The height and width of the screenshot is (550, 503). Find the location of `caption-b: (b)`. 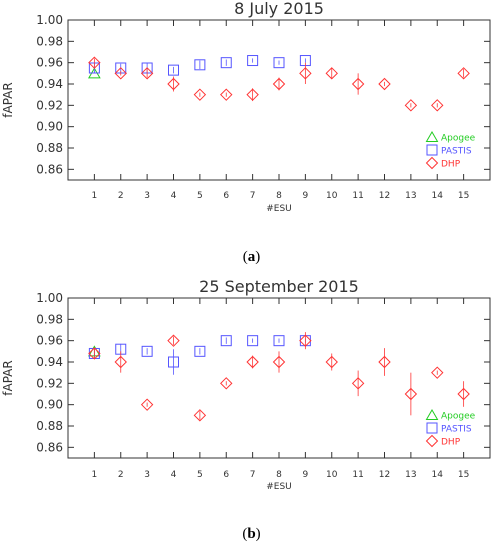

caption-b: (b) is located at coordinates (251, 534).